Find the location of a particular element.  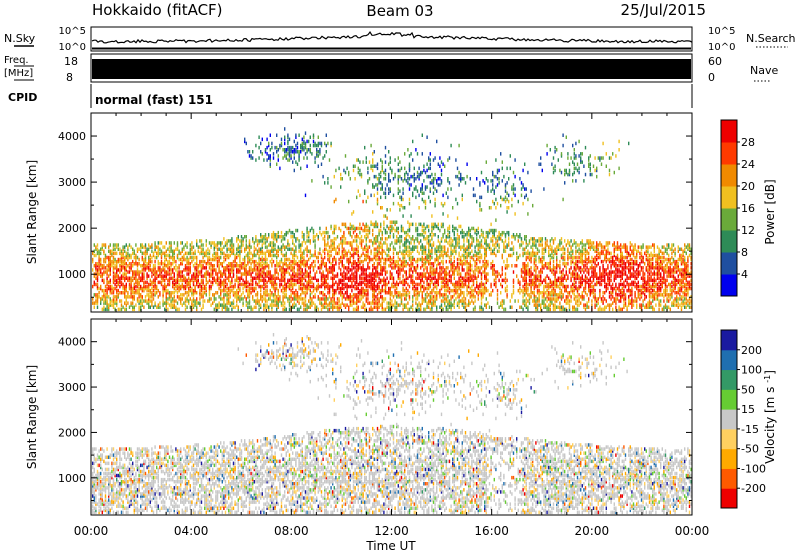

nave-top-tick: 60 is located at coordinates (715, 61).